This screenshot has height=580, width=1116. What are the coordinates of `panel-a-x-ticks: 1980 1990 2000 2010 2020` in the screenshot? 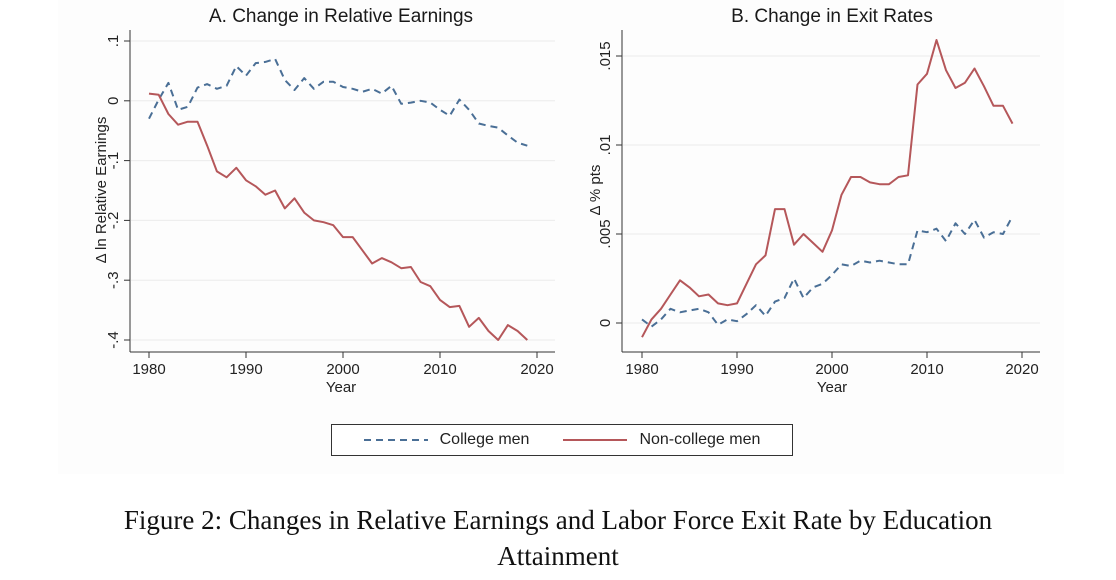 It's located at (343, 365).